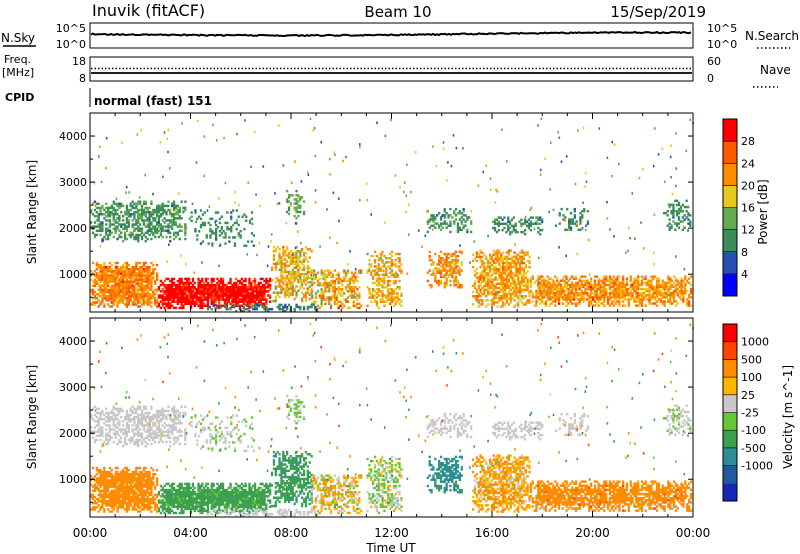 This screenshot has width=800, height=554. Describe the element at coordinates (18, 38) in the screenshot. I see `nsky-label: N.Sky` at that location.